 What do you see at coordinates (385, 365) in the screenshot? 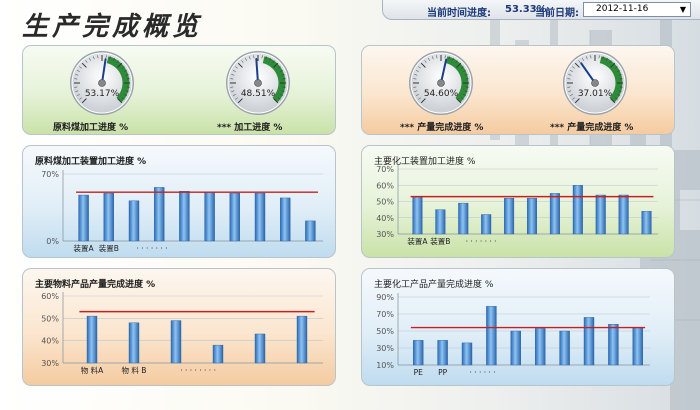
I see `y-tick-label: 10%` at bounding box center [385, 365].